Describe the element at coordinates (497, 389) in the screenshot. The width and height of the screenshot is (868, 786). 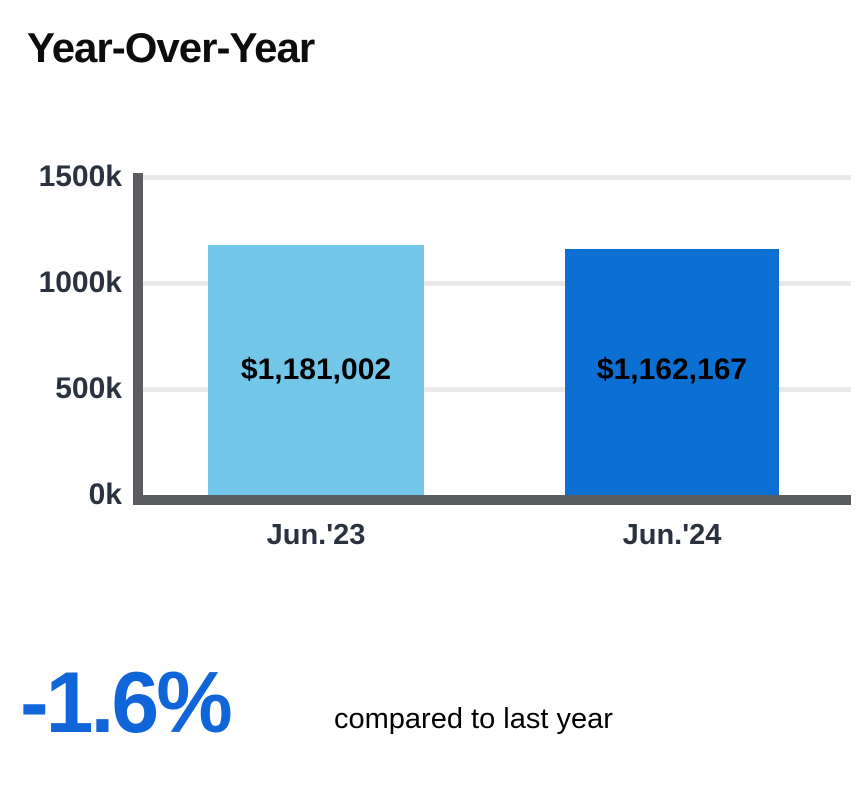
I see `gridline-500k` at that location.